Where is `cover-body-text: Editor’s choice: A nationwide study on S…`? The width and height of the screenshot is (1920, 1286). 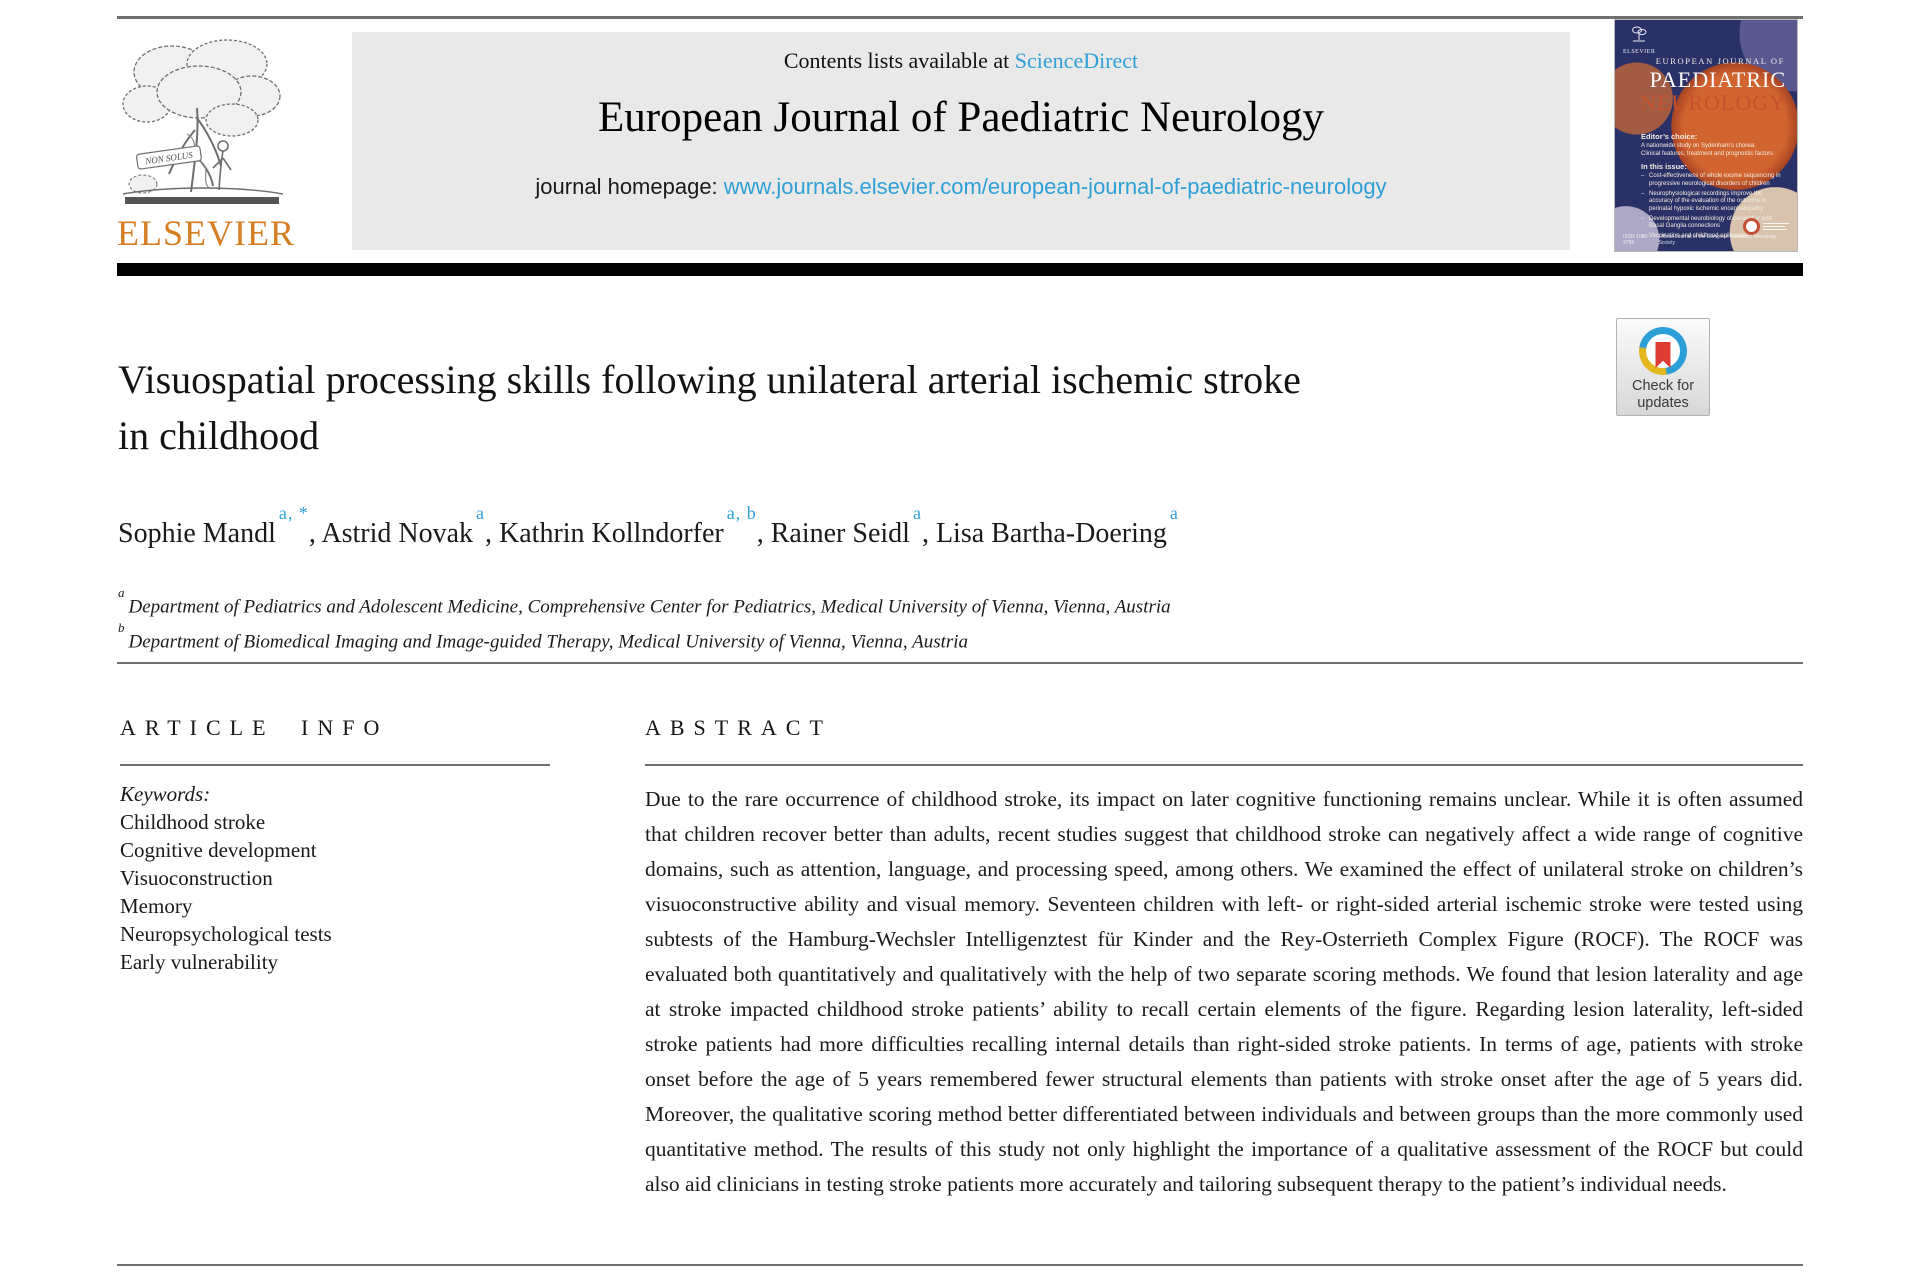 cover-body-text: Editor’s choice: A nationwide study on S… is located at coordinates (1711, 187).